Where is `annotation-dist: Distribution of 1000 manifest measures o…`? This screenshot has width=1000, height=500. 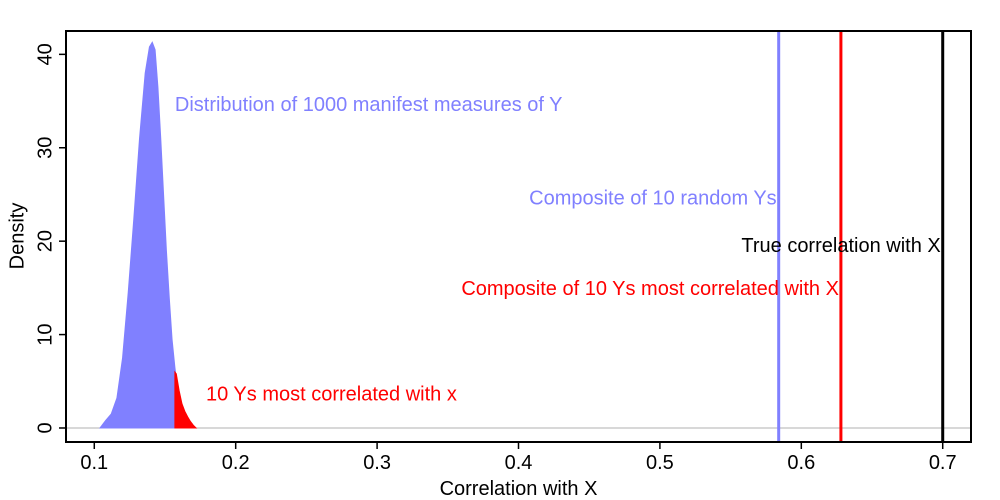 annotation-dist: Distribution of 1000 manifest measures o… is located at coordinates (369, 105).